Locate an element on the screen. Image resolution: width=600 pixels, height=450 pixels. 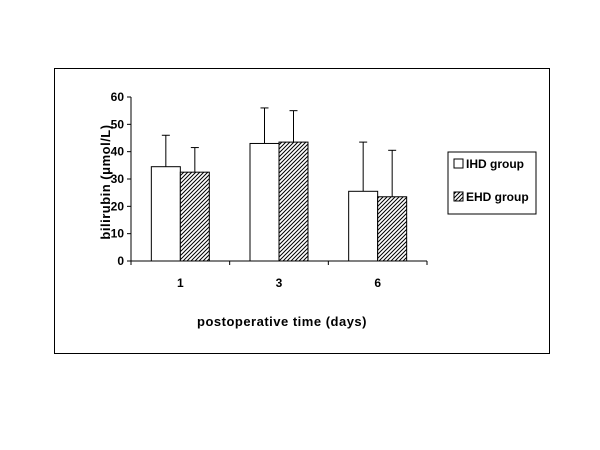
y-tick-label: 20 is located at coordinates (118, 206).